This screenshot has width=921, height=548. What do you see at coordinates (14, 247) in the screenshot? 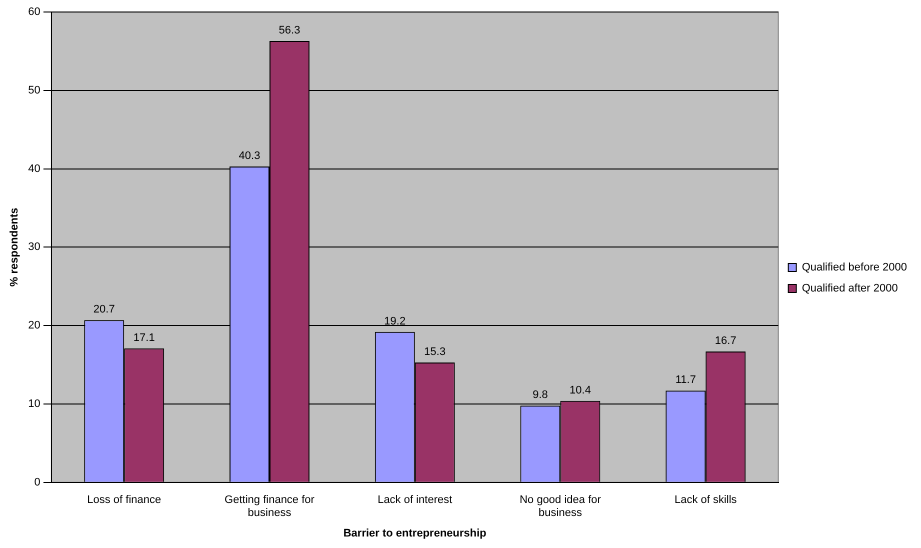
I see `y-axis-title: % respondents` at bounding box center [14, 247].